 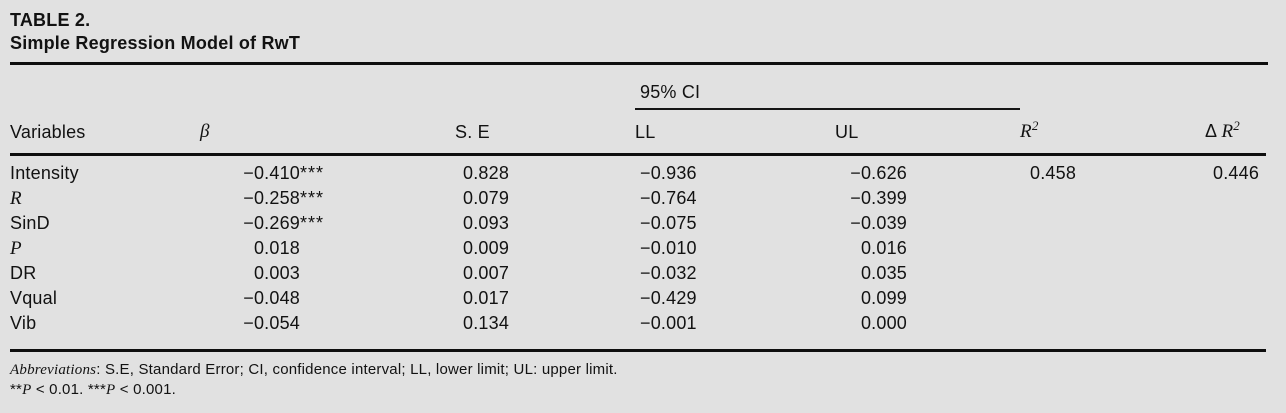 I want to click on table-title-block: TABLE 2. Simple Regression Model of RwT, so click(x=640, y=32).